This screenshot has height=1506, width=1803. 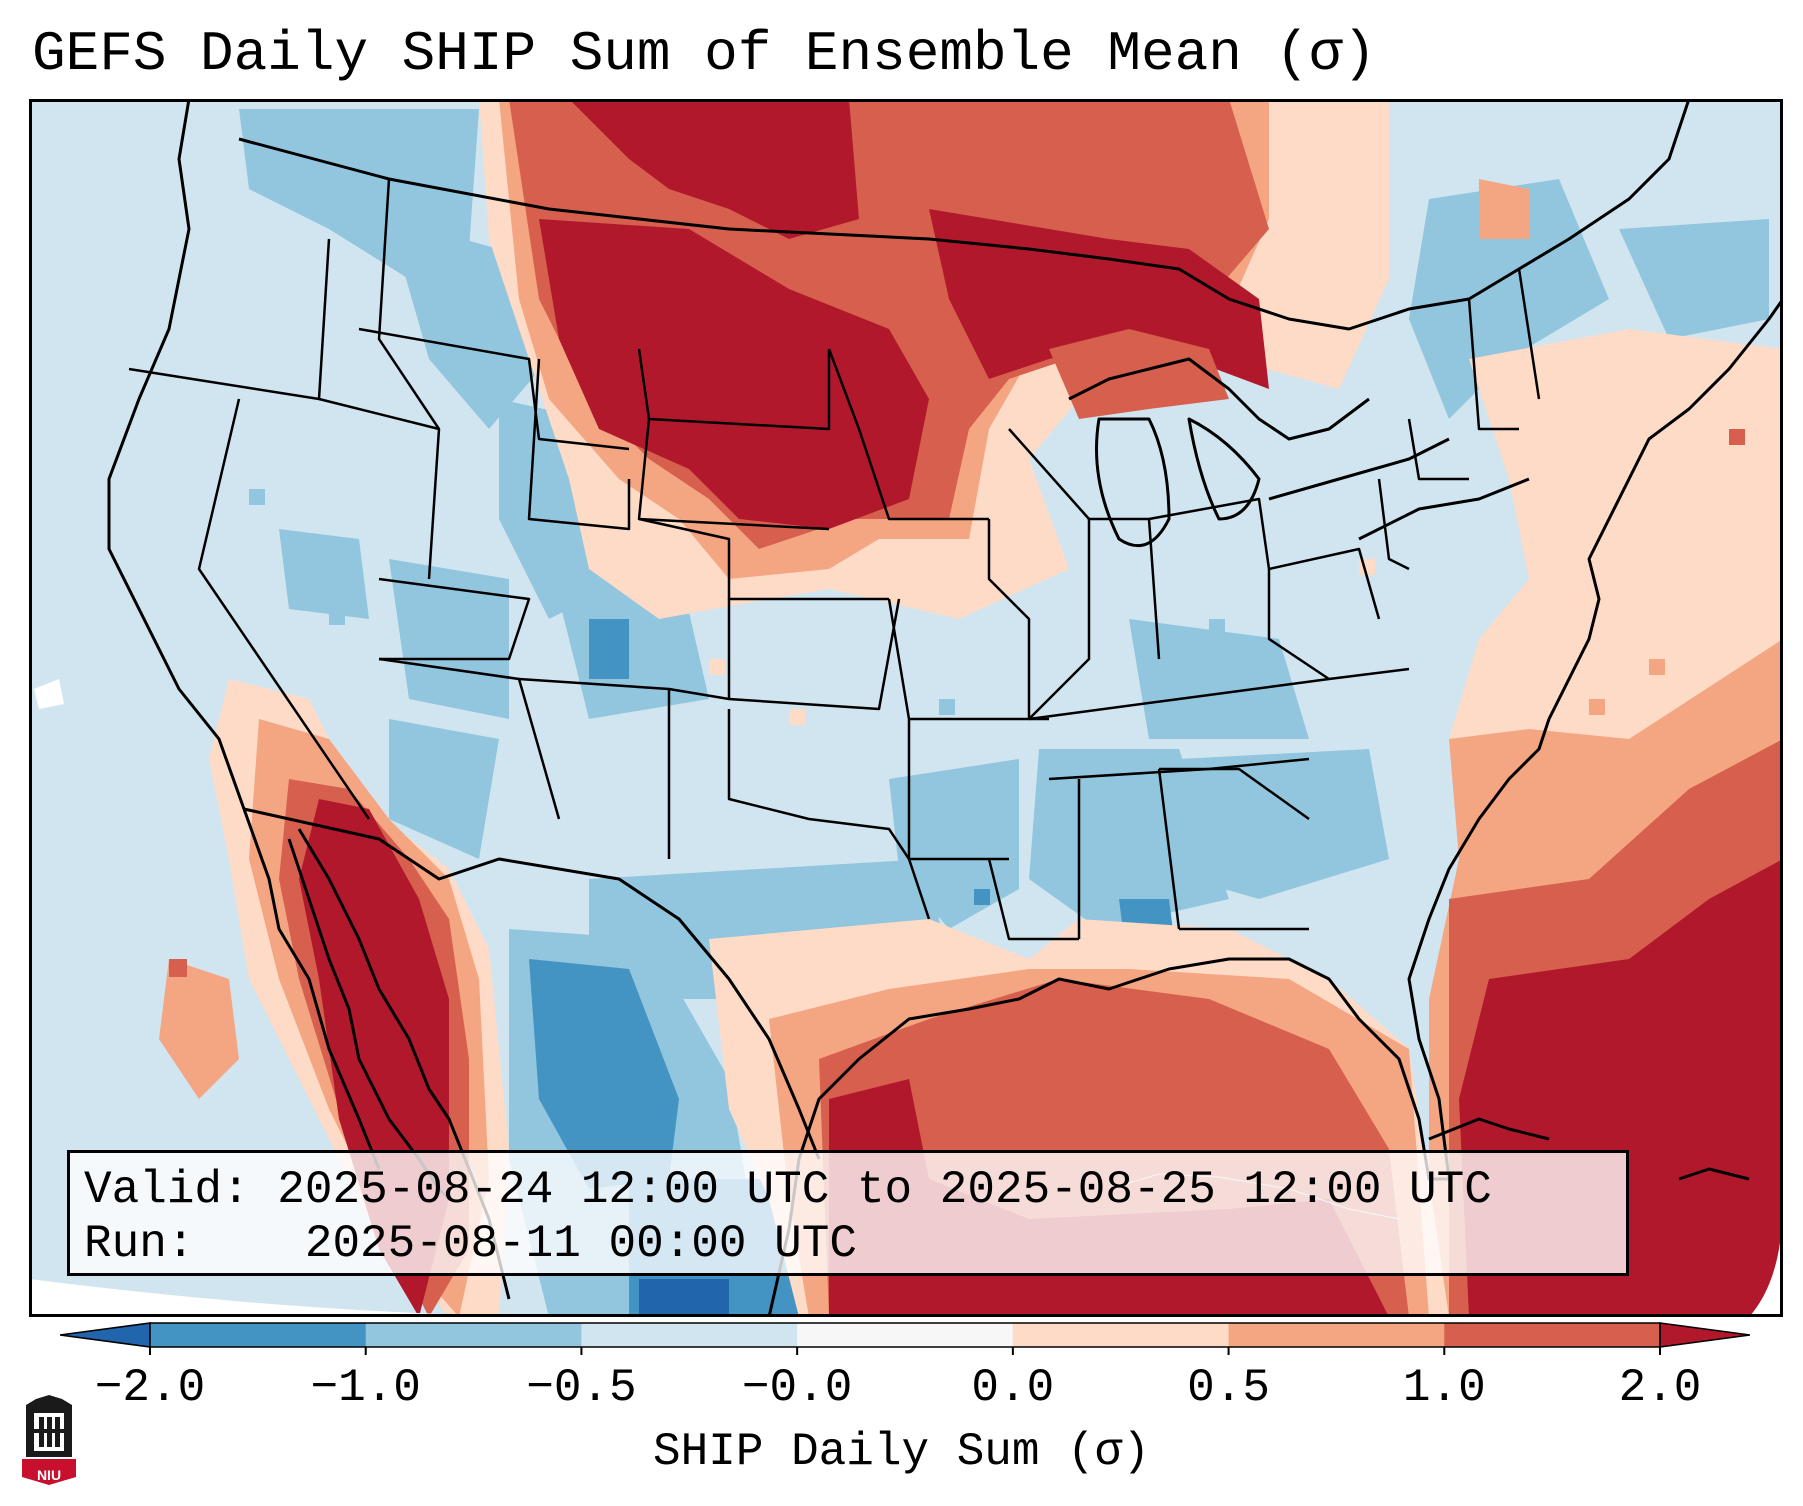 I want to click on run-value: 2025-08-11 00:00 UTC, so click(x=580, y=1244).